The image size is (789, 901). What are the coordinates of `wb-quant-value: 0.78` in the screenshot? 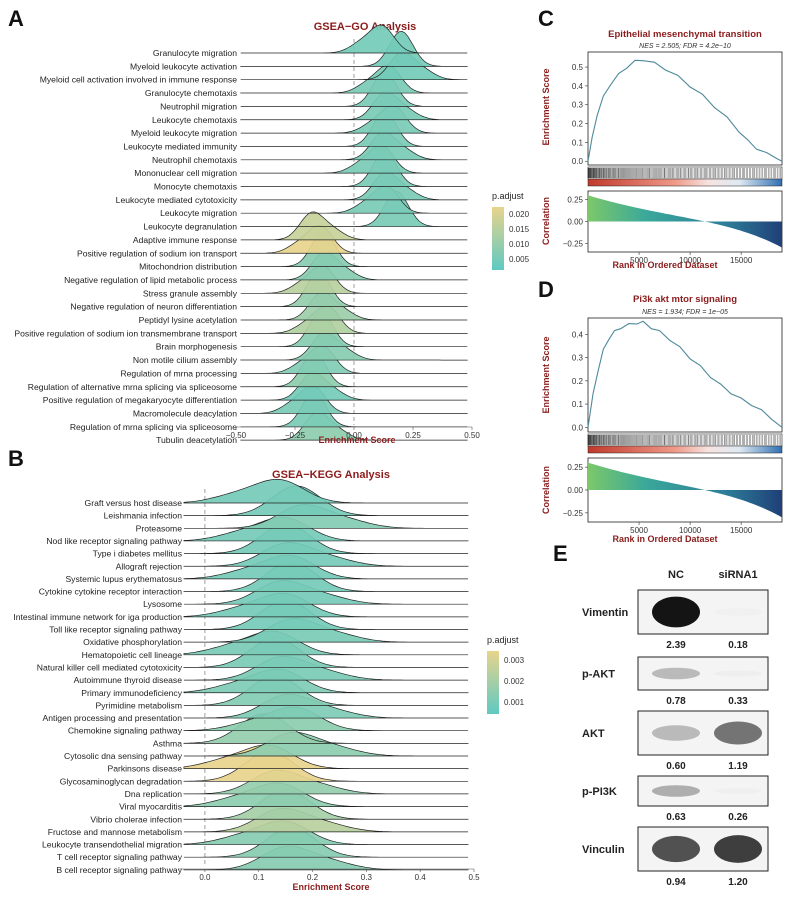 It's located at (676, 701).